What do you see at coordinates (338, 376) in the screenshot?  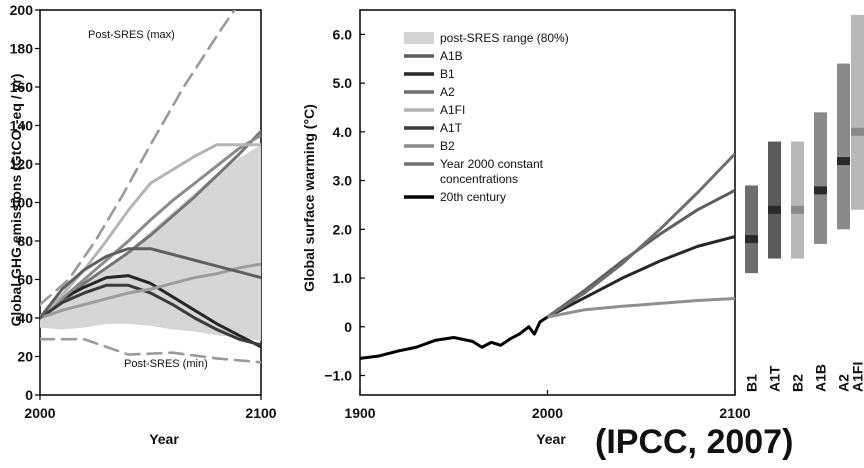 I see `warming-ytick-label: −1.0` at bounding box center [338, 376].